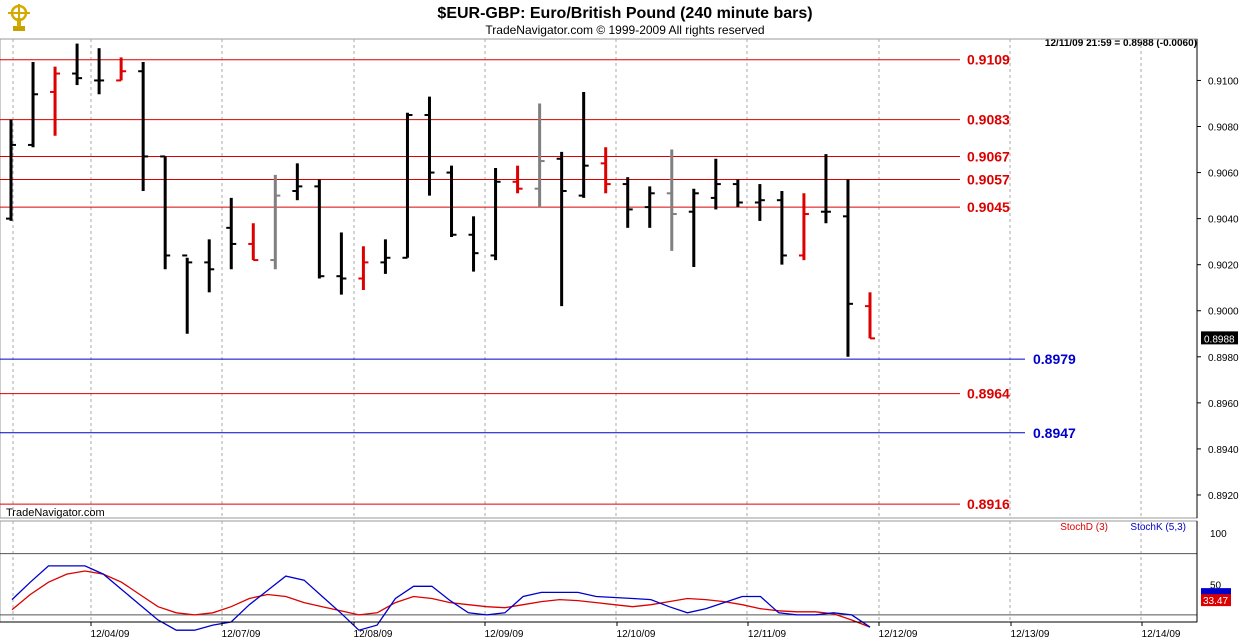  I want to click on stoch-legend-label: StochK (5,3), so click(1158, 527).